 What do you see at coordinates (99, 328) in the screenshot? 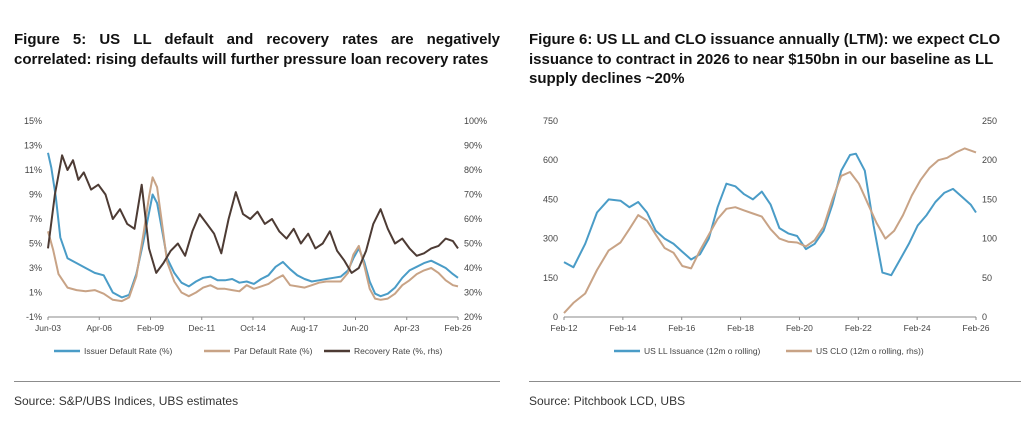
I see `x-tick-label: Apr-06` at bounding box center [99, 328].